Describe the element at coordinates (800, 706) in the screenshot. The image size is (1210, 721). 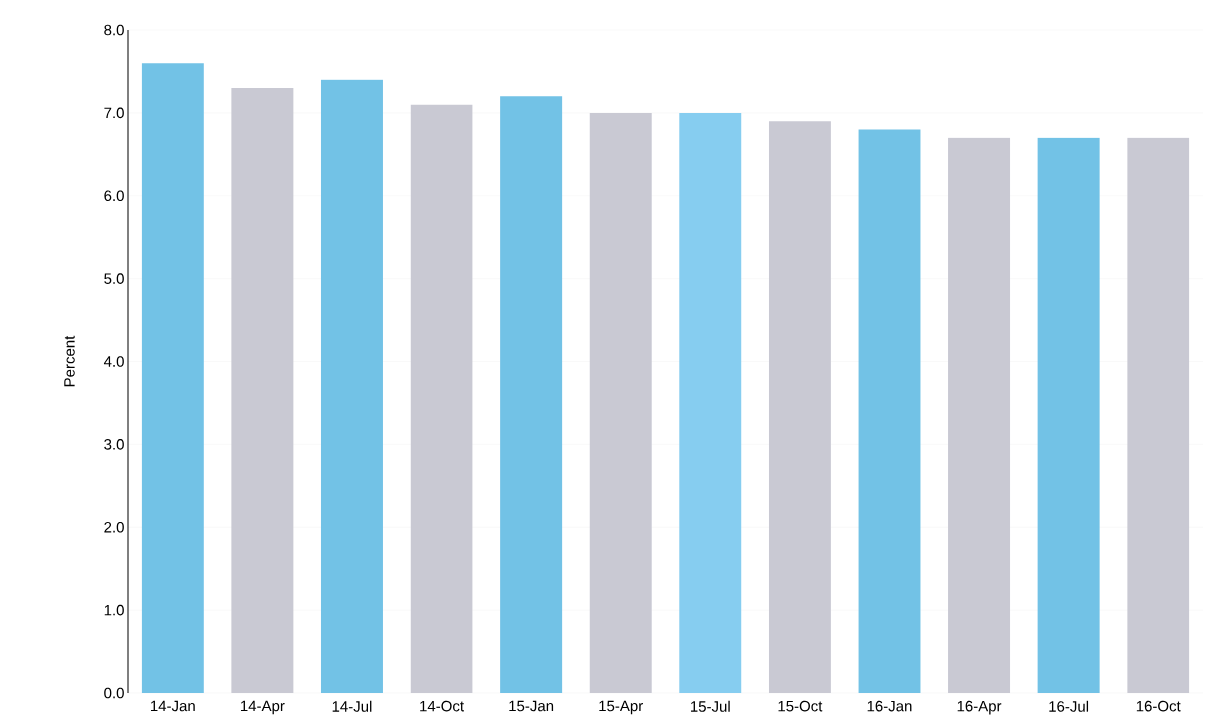
I see `x-tick-label: 15-Oct` at that location.